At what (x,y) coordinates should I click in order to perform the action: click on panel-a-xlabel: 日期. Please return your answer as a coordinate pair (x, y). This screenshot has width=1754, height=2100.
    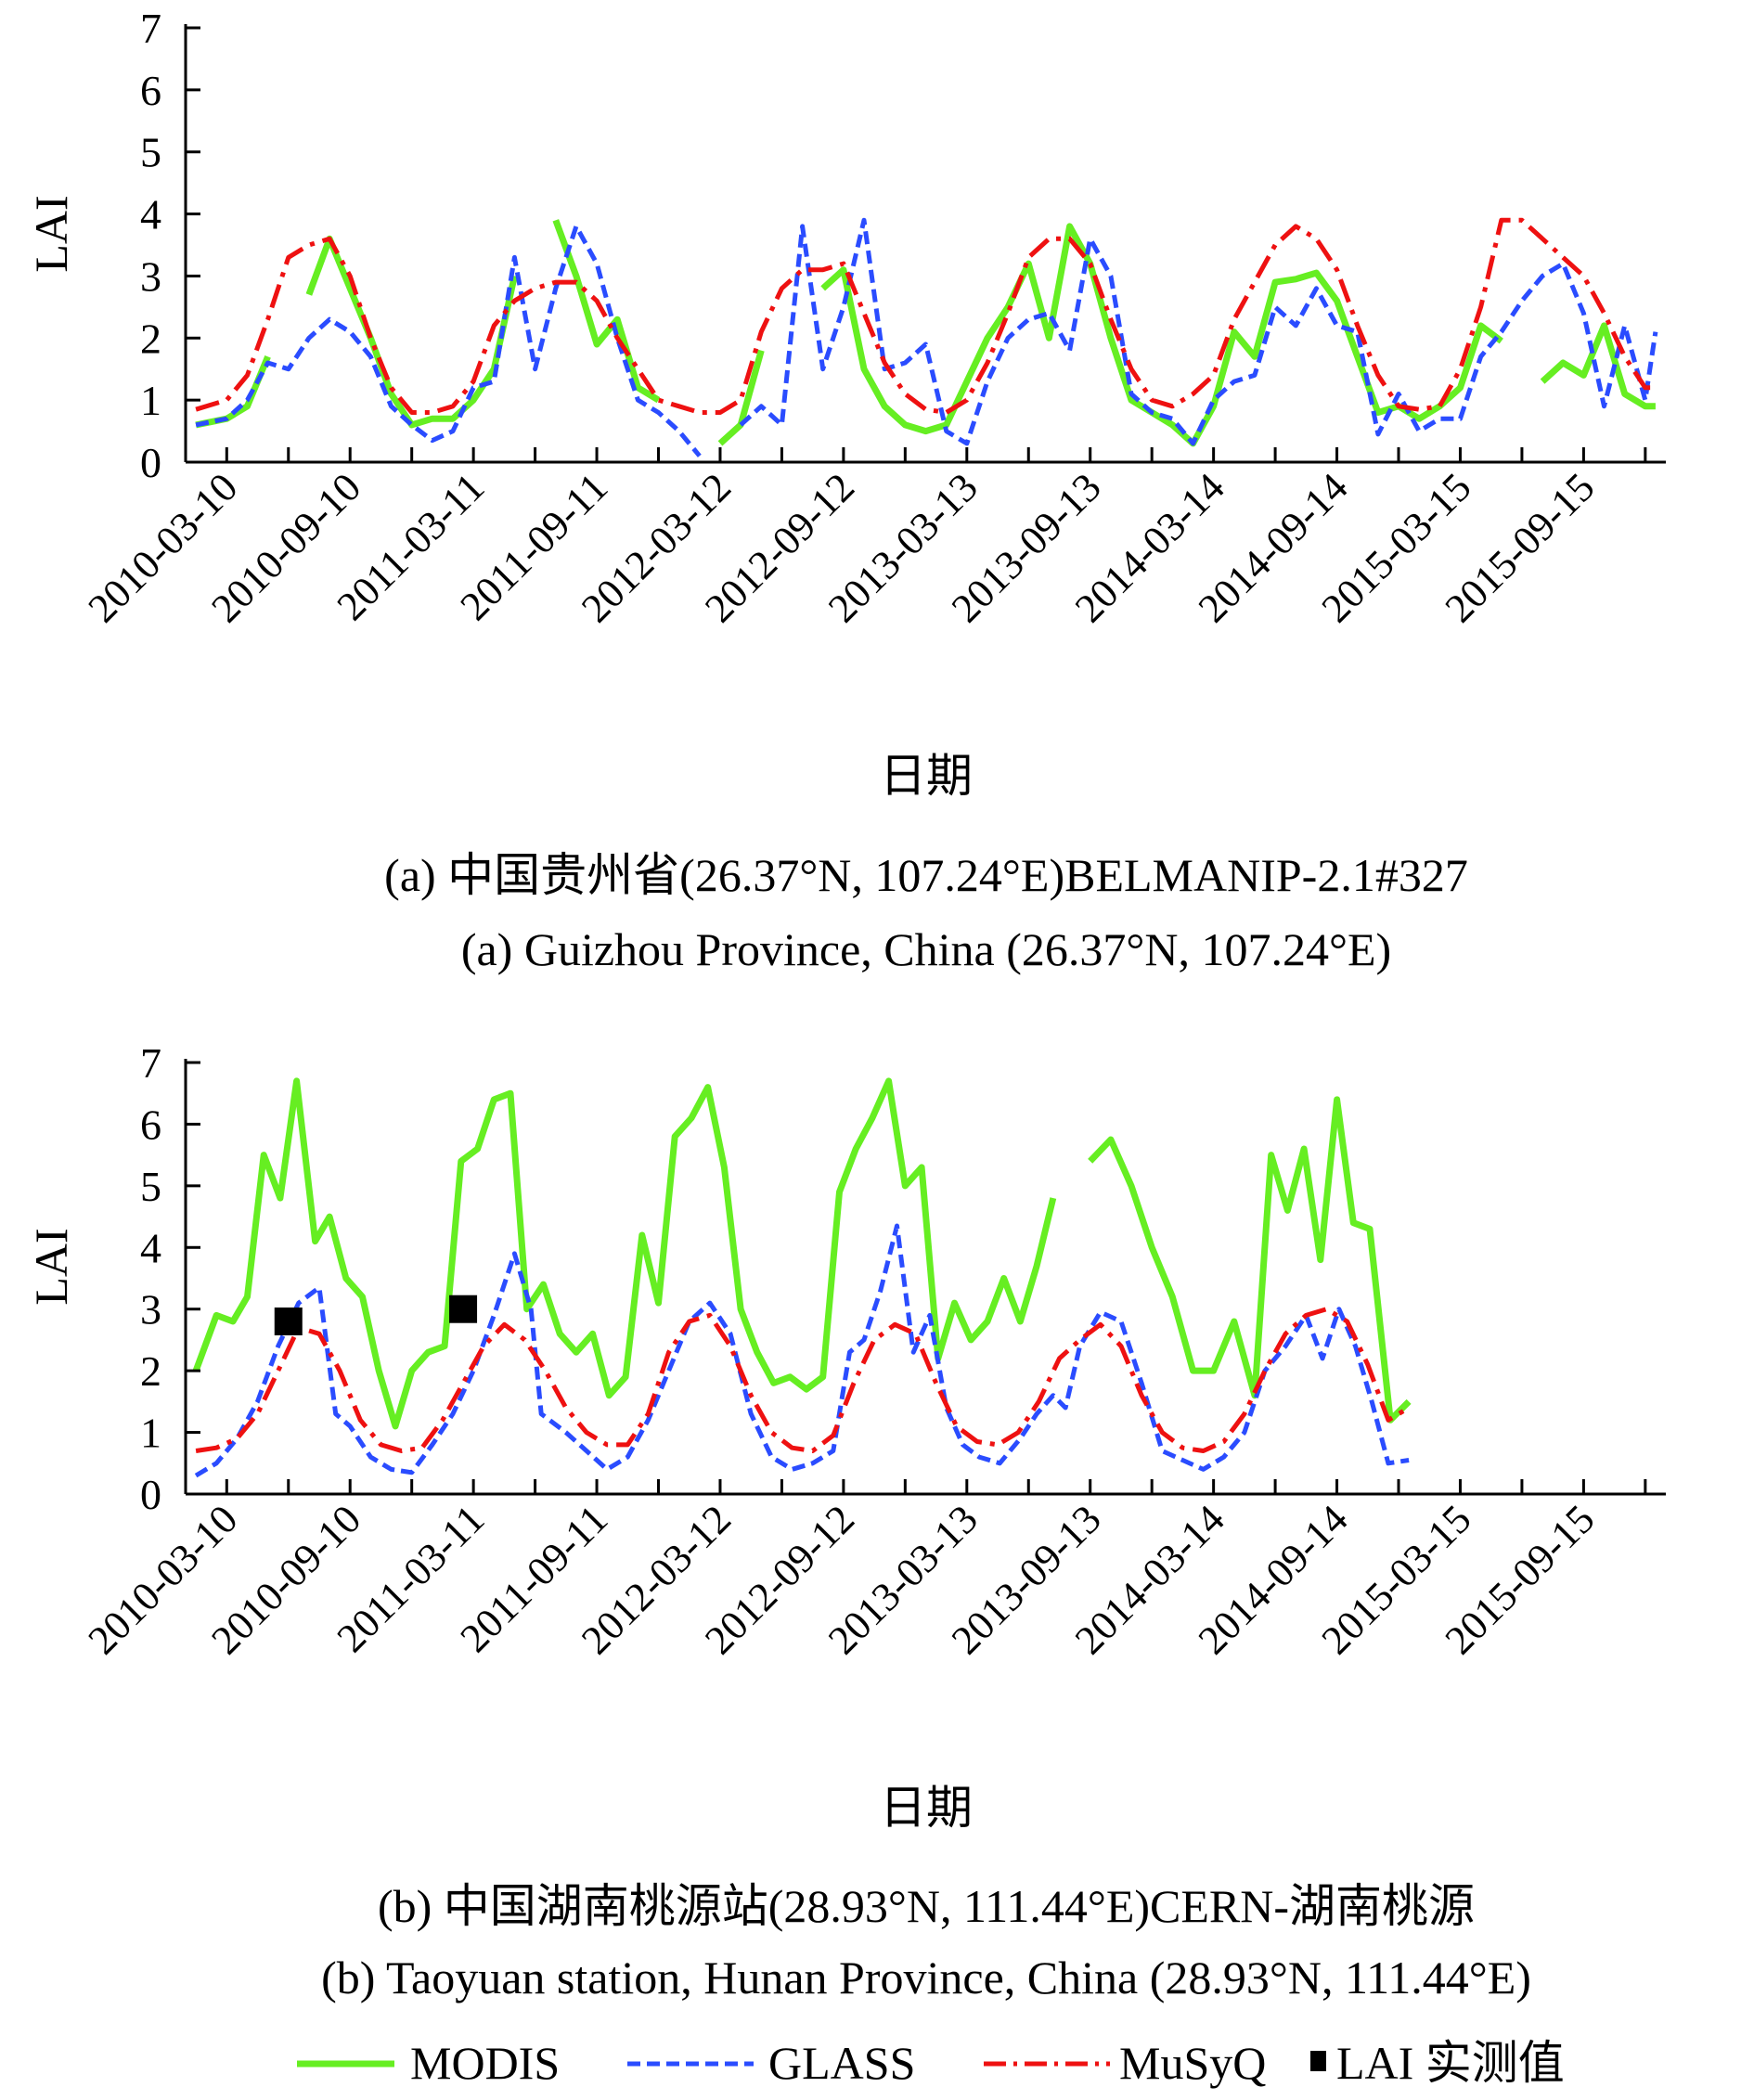
    Looking at the image, I should click on (926, 776).